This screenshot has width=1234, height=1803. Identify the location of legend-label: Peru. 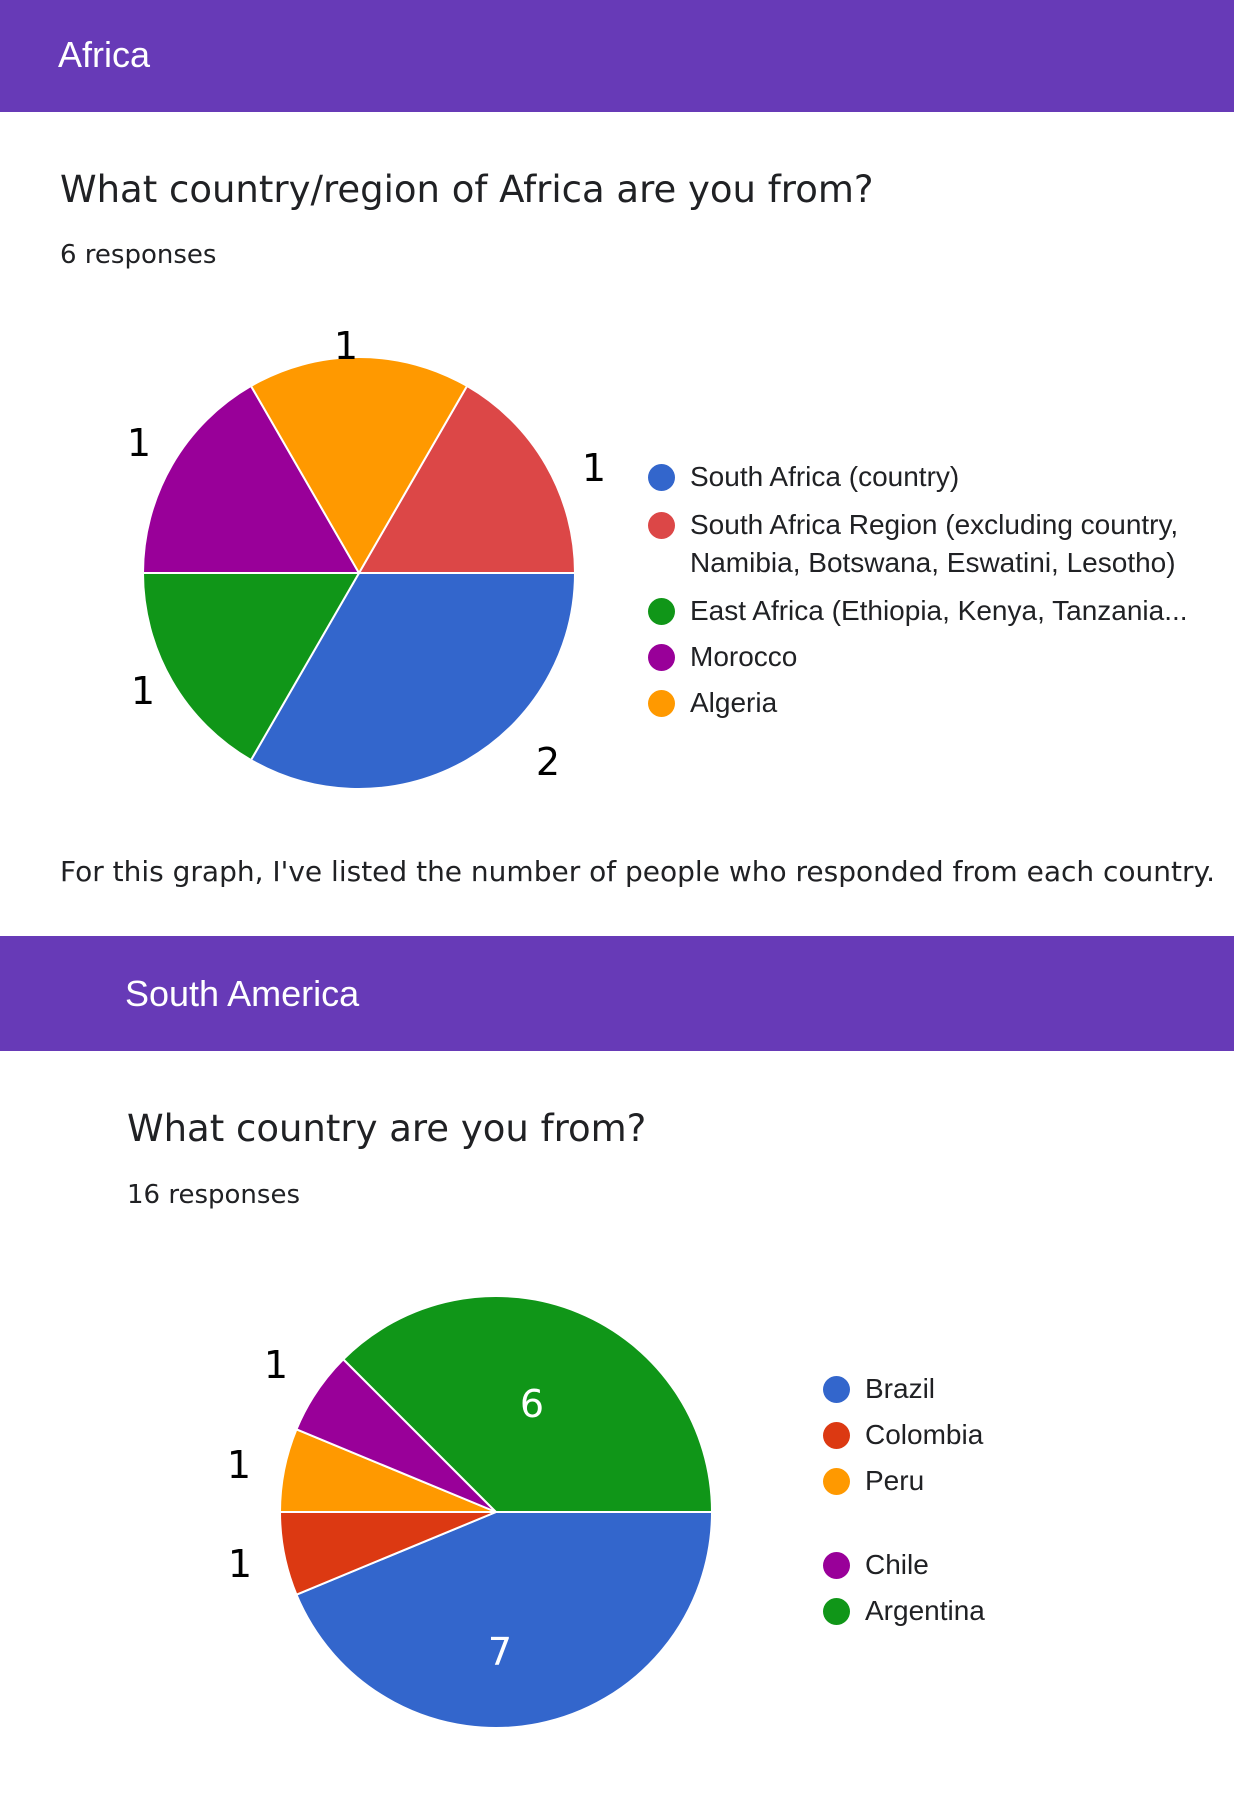
(895, 1480).